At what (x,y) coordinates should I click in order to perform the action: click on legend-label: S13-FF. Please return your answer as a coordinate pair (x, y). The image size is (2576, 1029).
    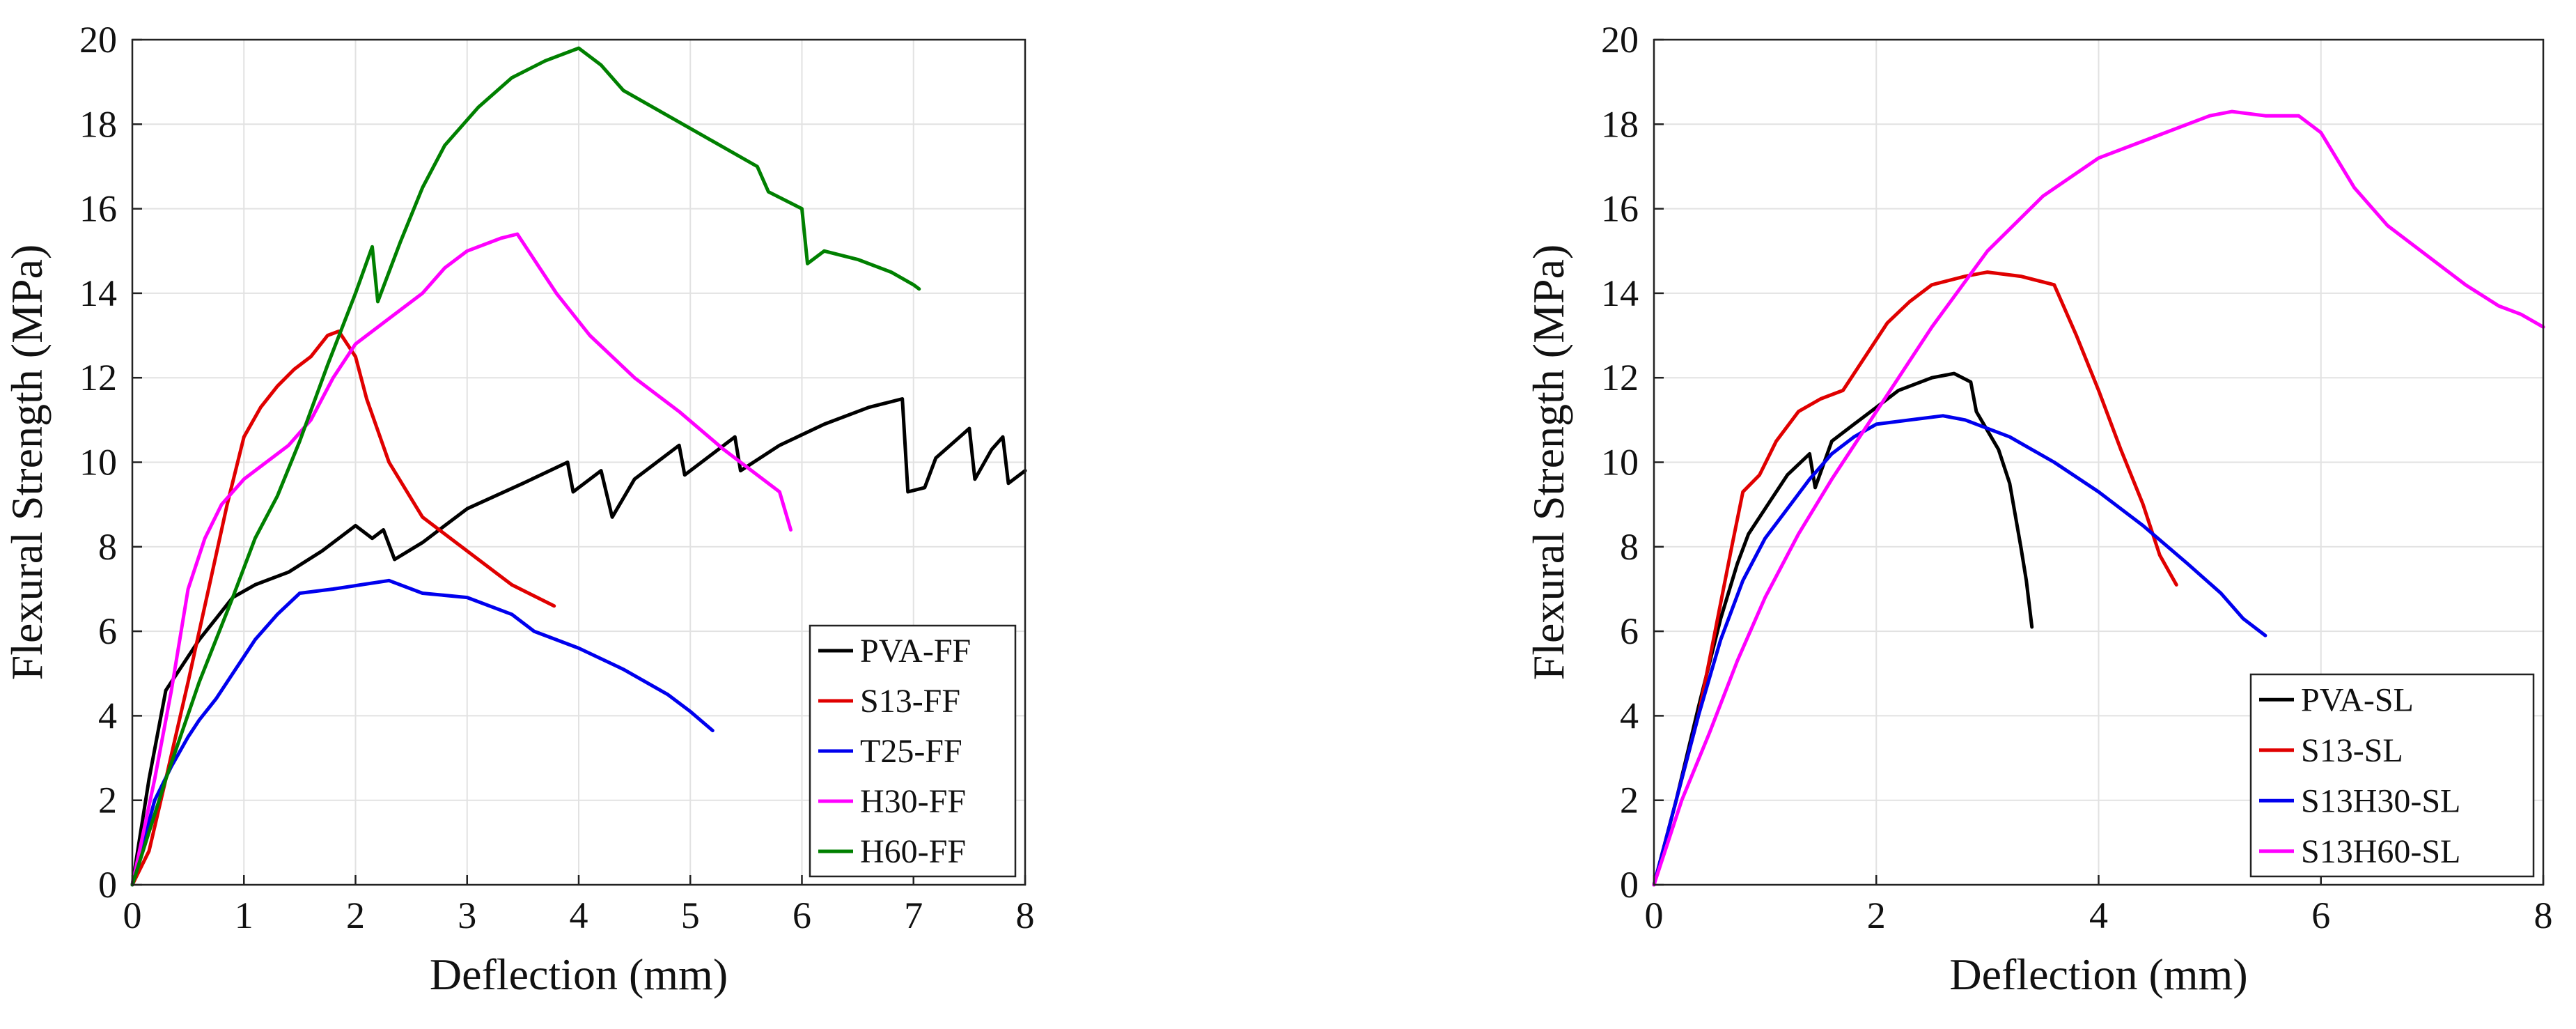
    Looking at the image, I should click on (910, 701).